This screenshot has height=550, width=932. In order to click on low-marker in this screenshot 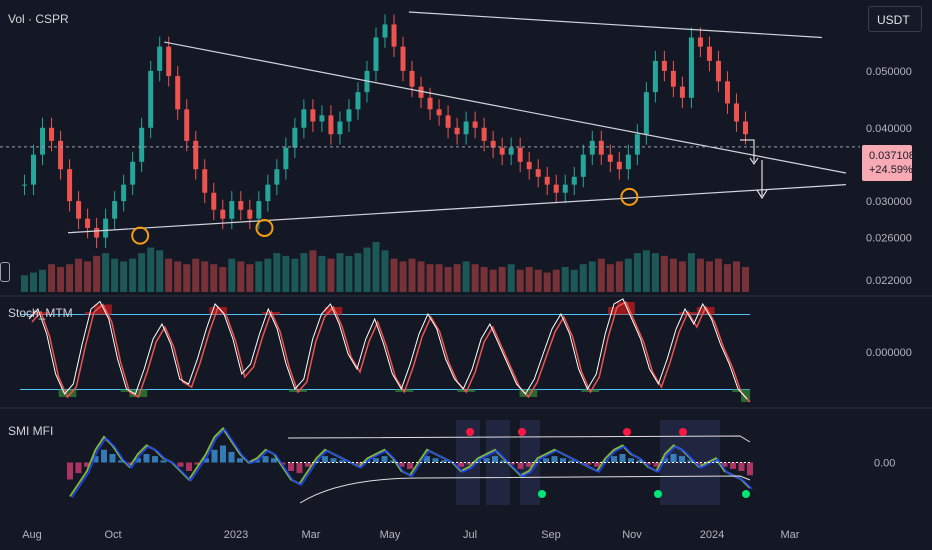, I will do `click(140, 235)`.